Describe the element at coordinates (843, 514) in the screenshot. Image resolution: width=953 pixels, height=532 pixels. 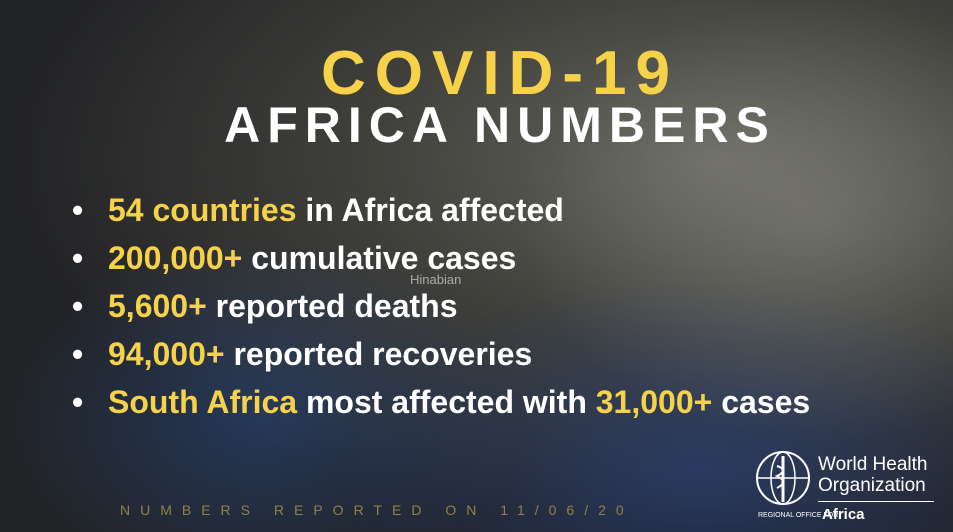
I see `logo-region: Africa` at that location.